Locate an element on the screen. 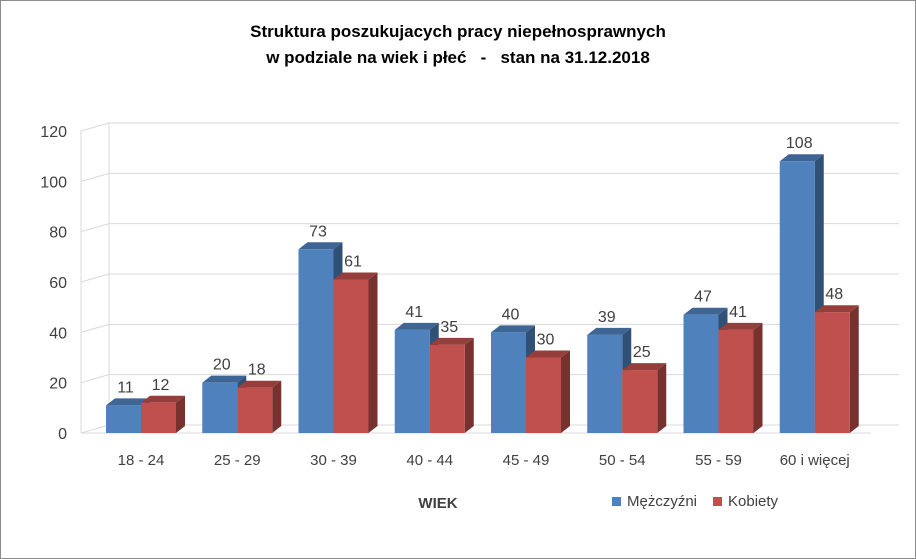 This screenshot has width=916, height=559. data-label: 35 is located at coordinates (449, 327).